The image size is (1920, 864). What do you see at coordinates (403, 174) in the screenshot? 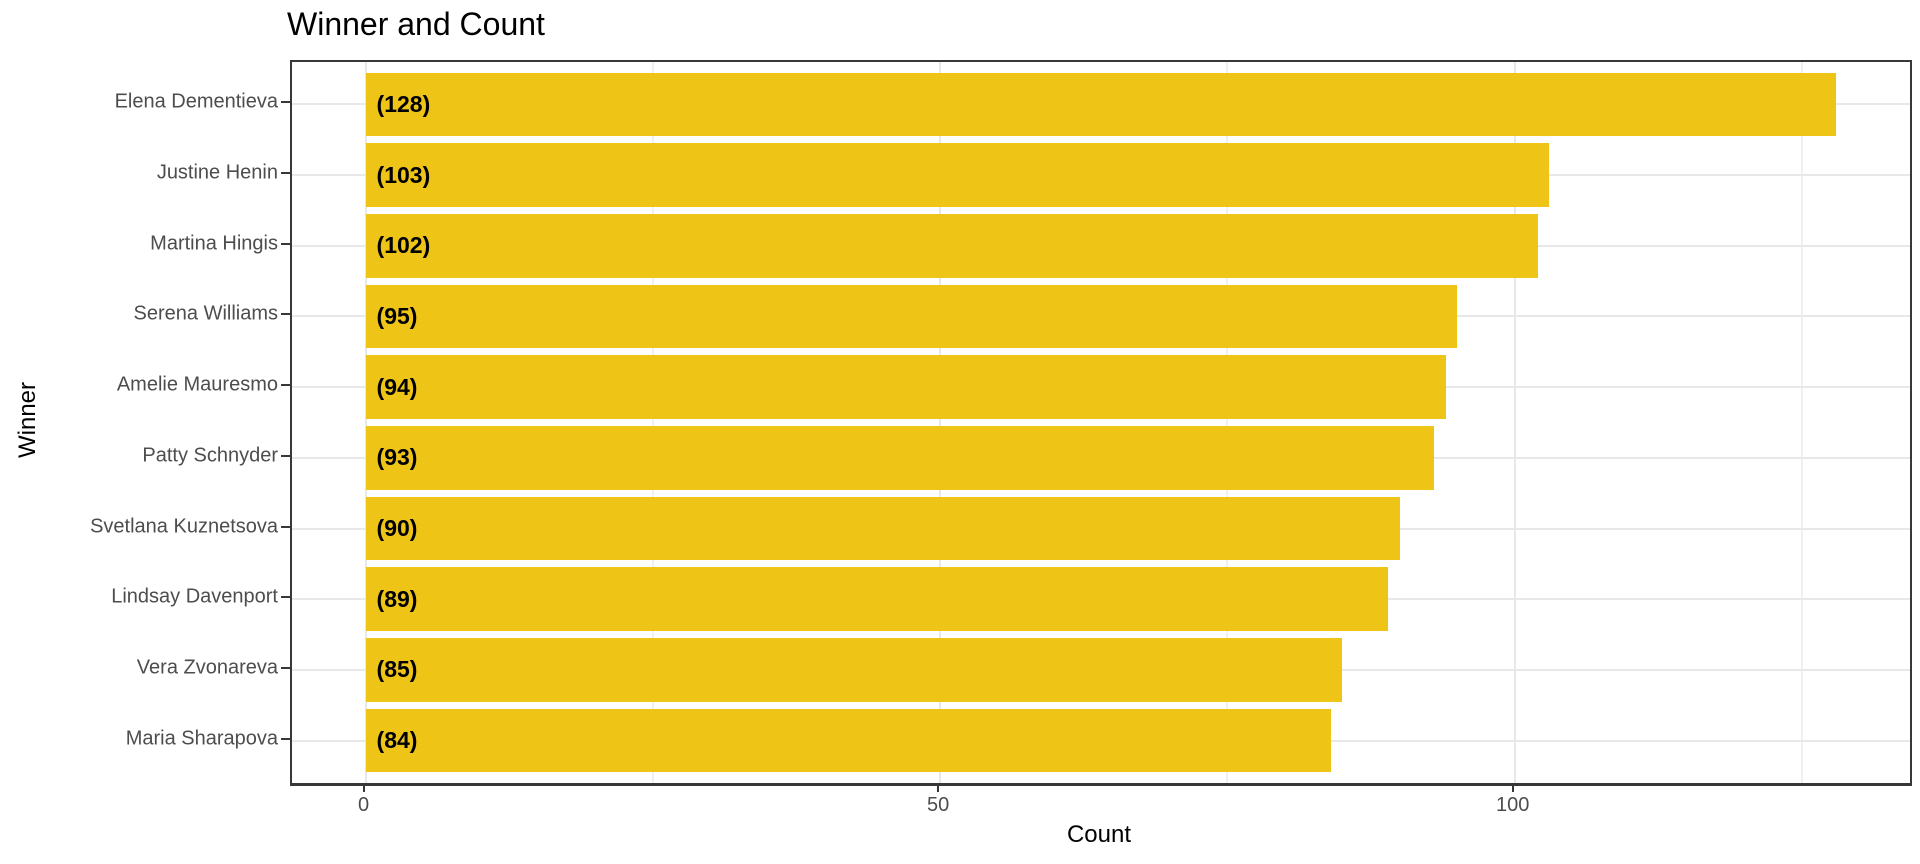
I see `bar-value-label: (103)` at bounding box center [403, 174].